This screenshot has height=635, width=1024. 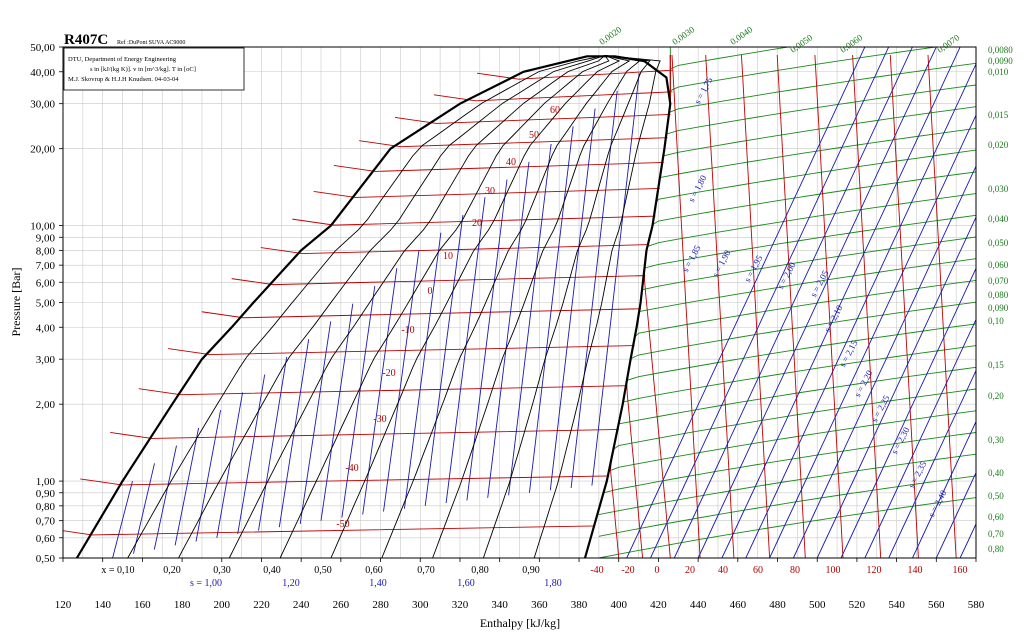 I want to click on x-tick-label: 280, so click(x=380, y=605).